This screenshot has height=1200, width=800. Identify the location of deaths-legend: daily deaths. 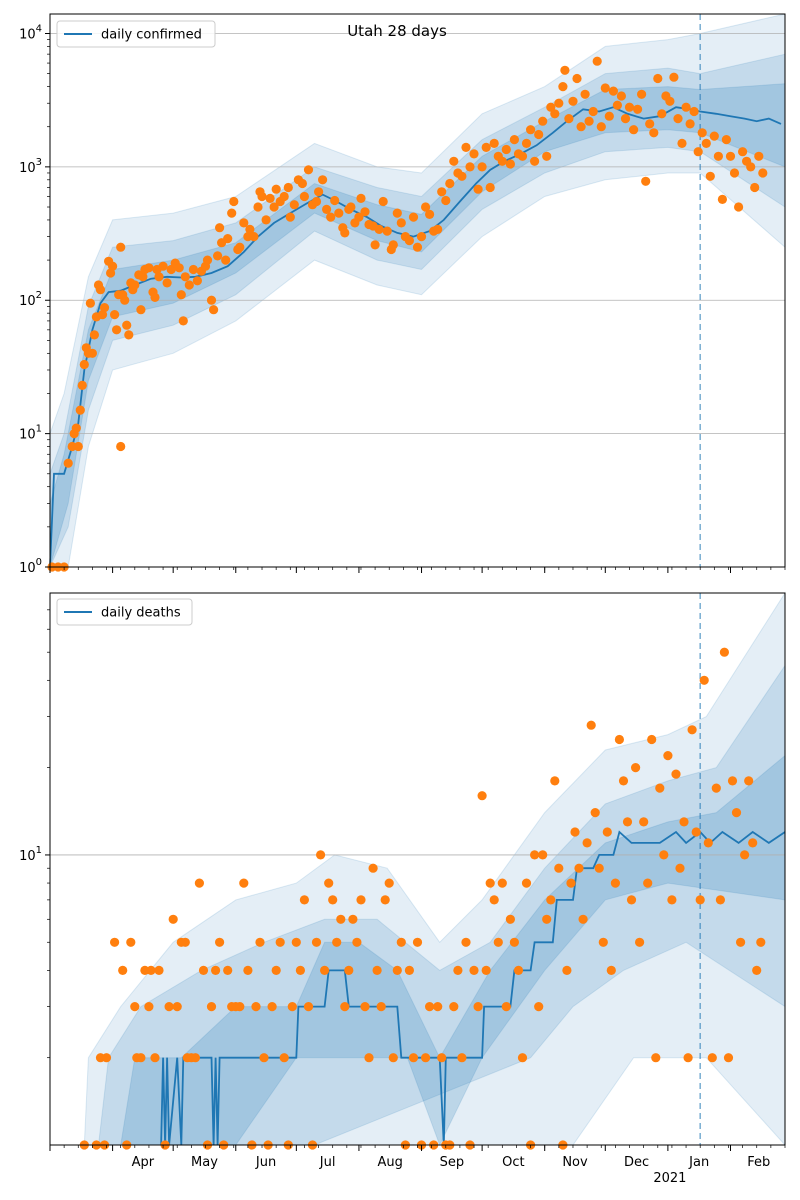
(124, 612).